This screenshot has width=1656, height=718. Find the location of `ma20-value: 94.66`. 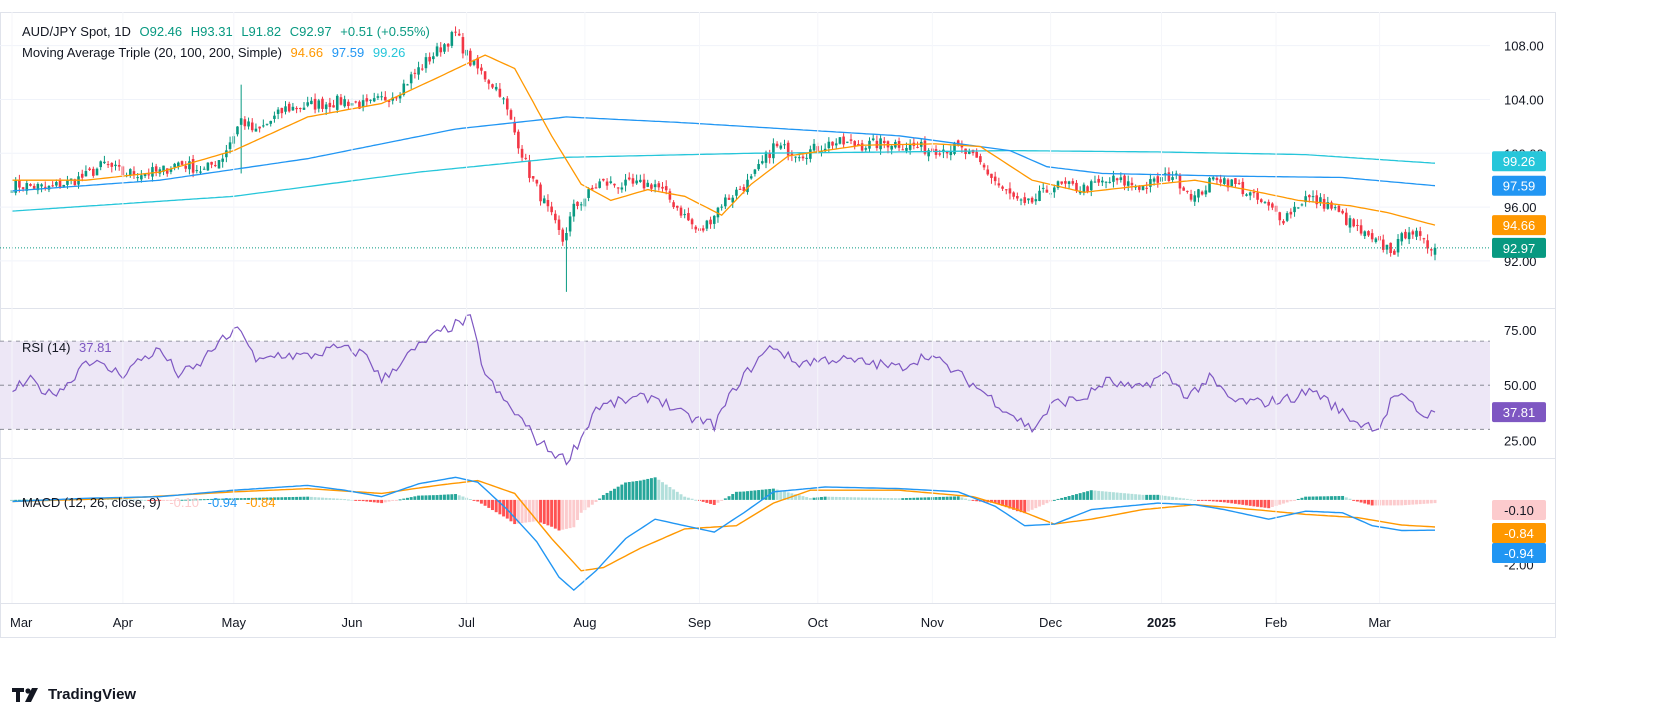

ma20-value: 94.66 is located at coordinates (307, 52).